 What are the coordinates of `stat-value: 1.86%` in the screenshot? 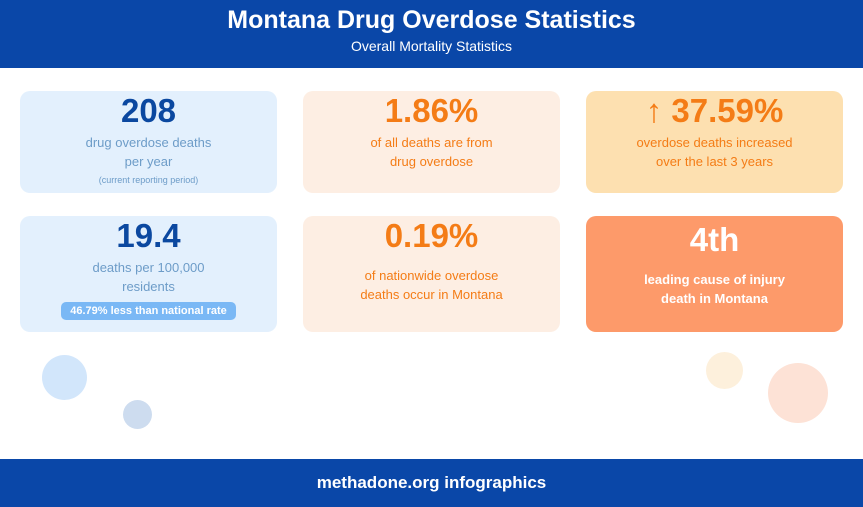 It's located at (431, 110).